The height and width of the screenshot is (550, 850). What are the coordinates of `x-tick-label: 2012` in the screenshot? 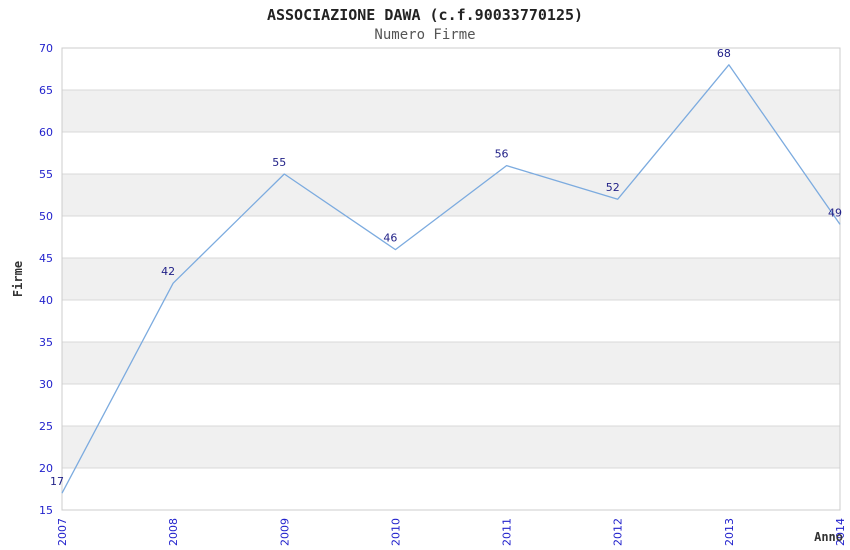 It's located at (618, 532).